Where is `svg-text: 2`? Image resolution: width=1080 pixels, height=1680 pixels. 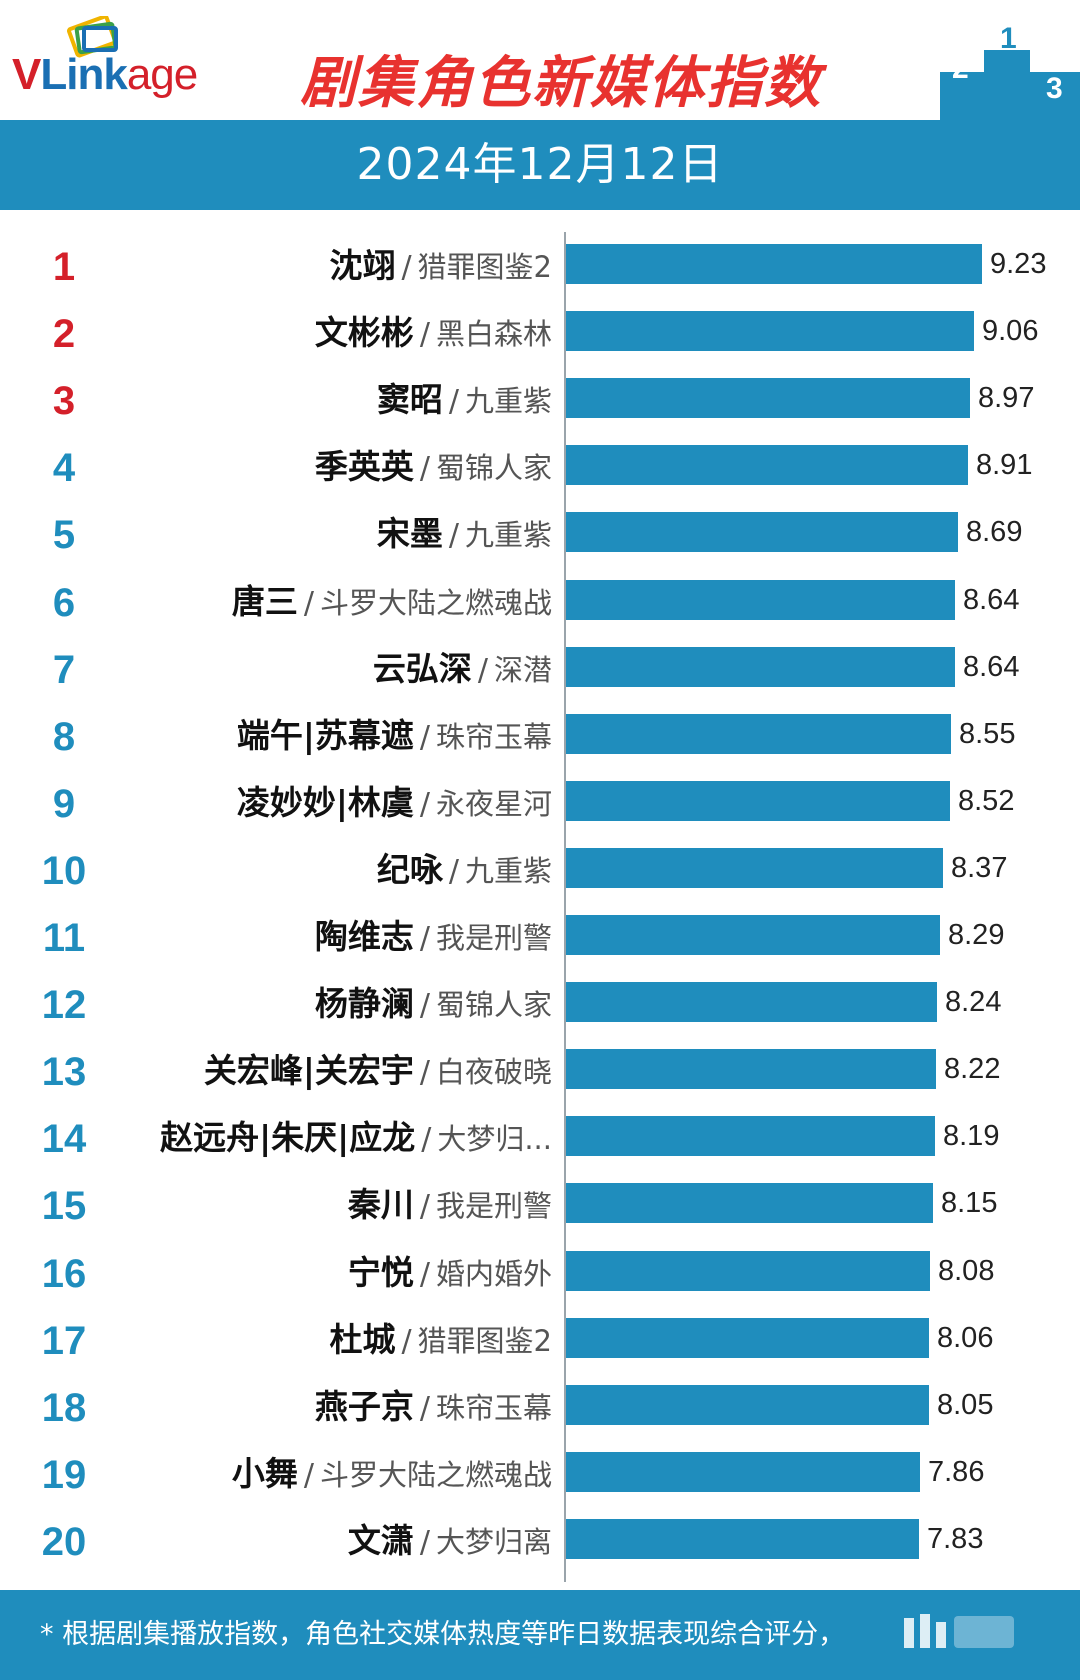 svg-text: 2 is located at coordinates (960, 68).